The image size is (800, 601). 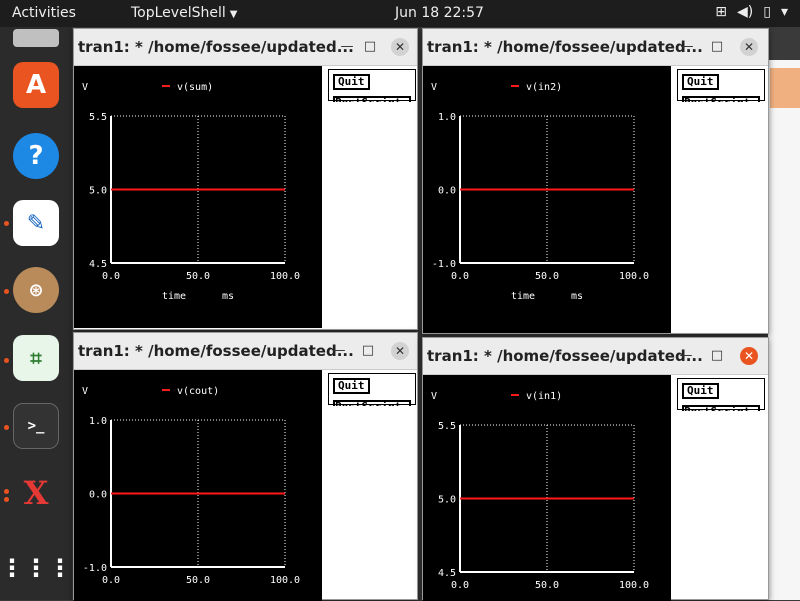 I want to click on files-icon, so click(x=36, y=38).